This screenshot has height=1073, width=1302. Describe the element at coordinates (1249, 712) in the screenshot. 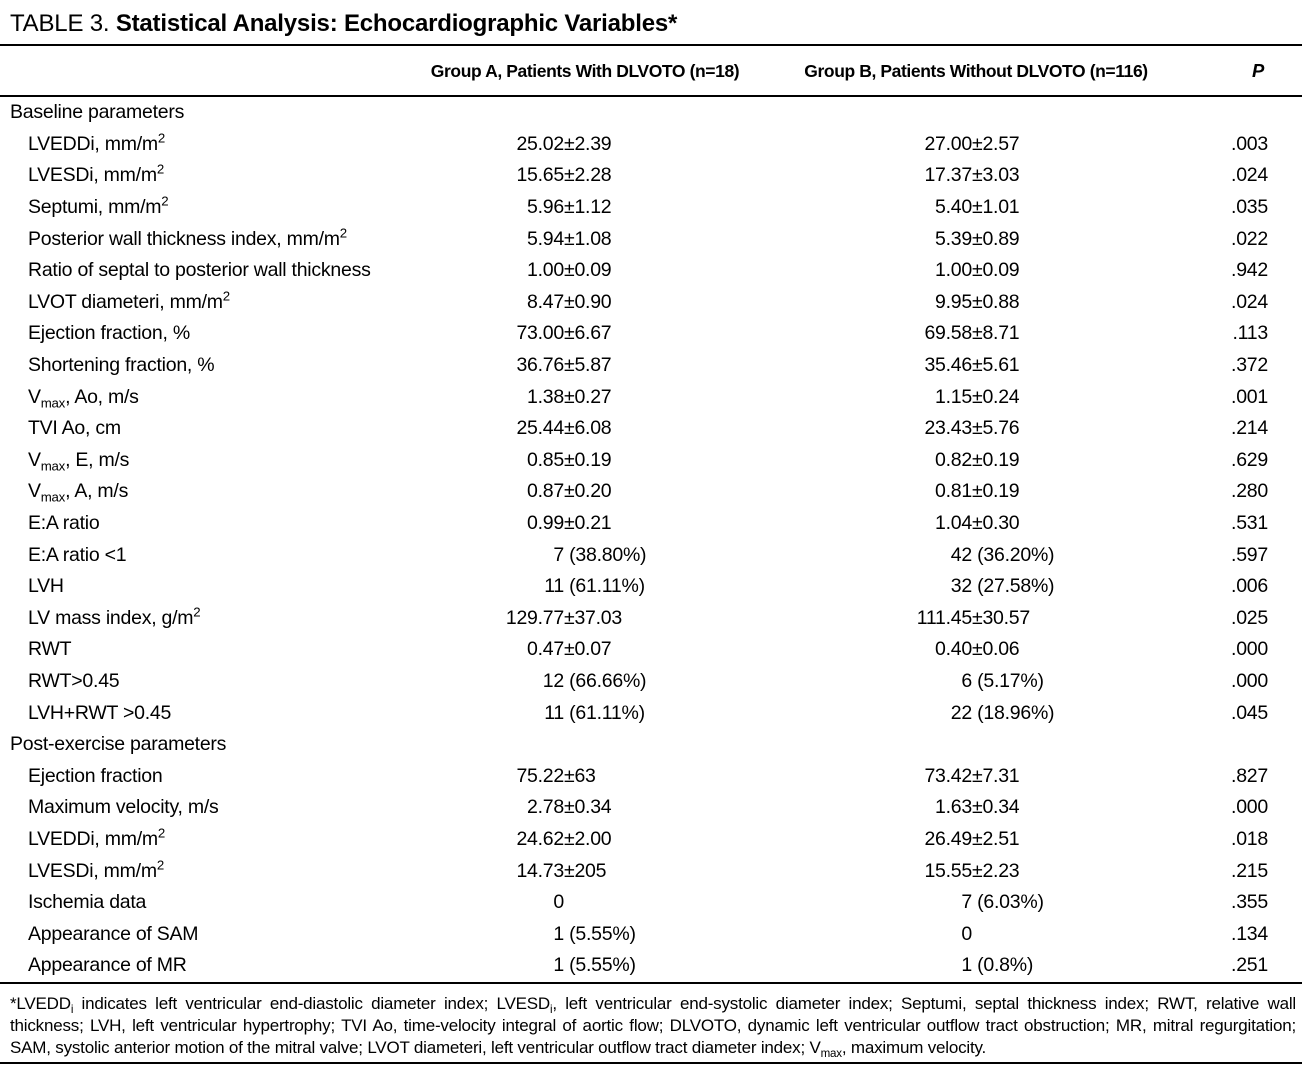

I see `p-value: .045` at that location.